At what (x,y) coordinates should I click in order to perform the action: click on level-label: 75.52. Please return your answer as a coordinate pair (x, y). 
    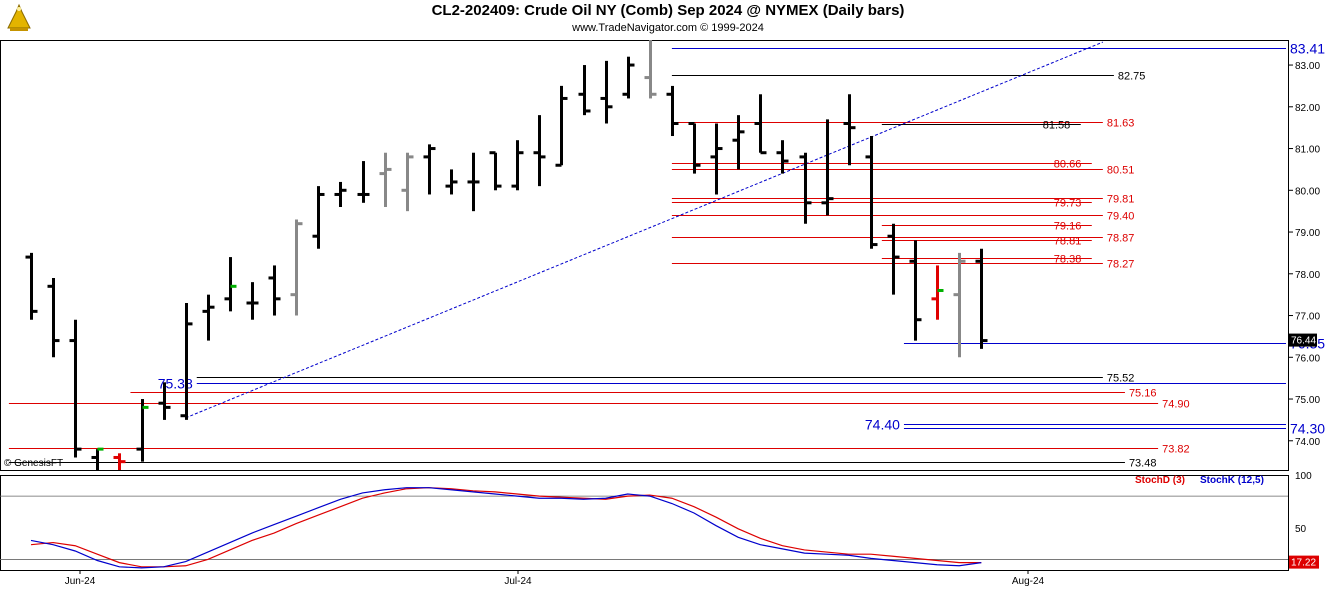
    Looking at the image, I should click on (1121, 379).